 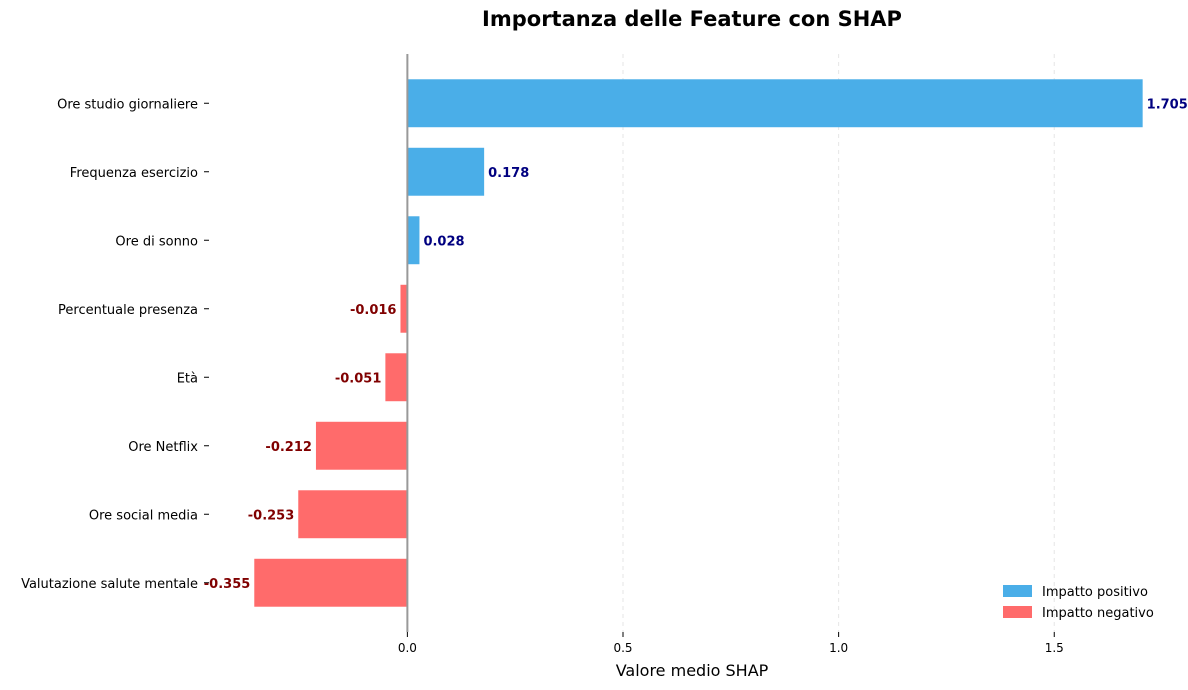 I want to click on bar-value-label: -0.212, so click(x=288, y=447).